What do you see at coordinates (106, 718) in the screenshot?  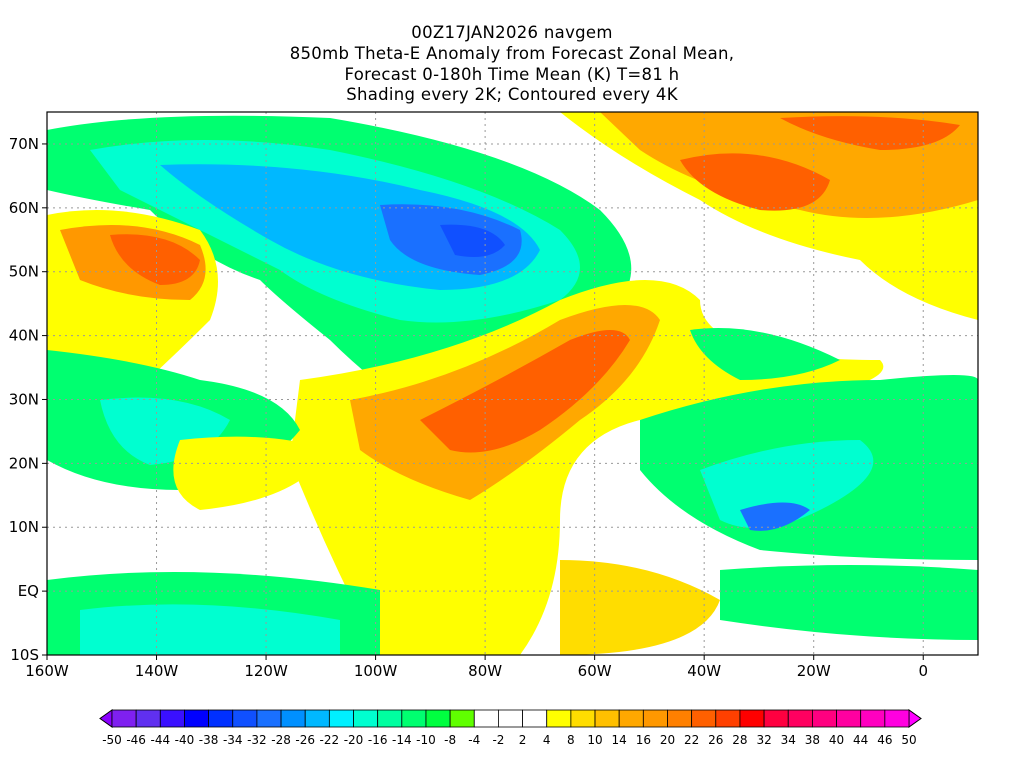 I see `colorbar-low-arrow` at bounding box center [106, 718].